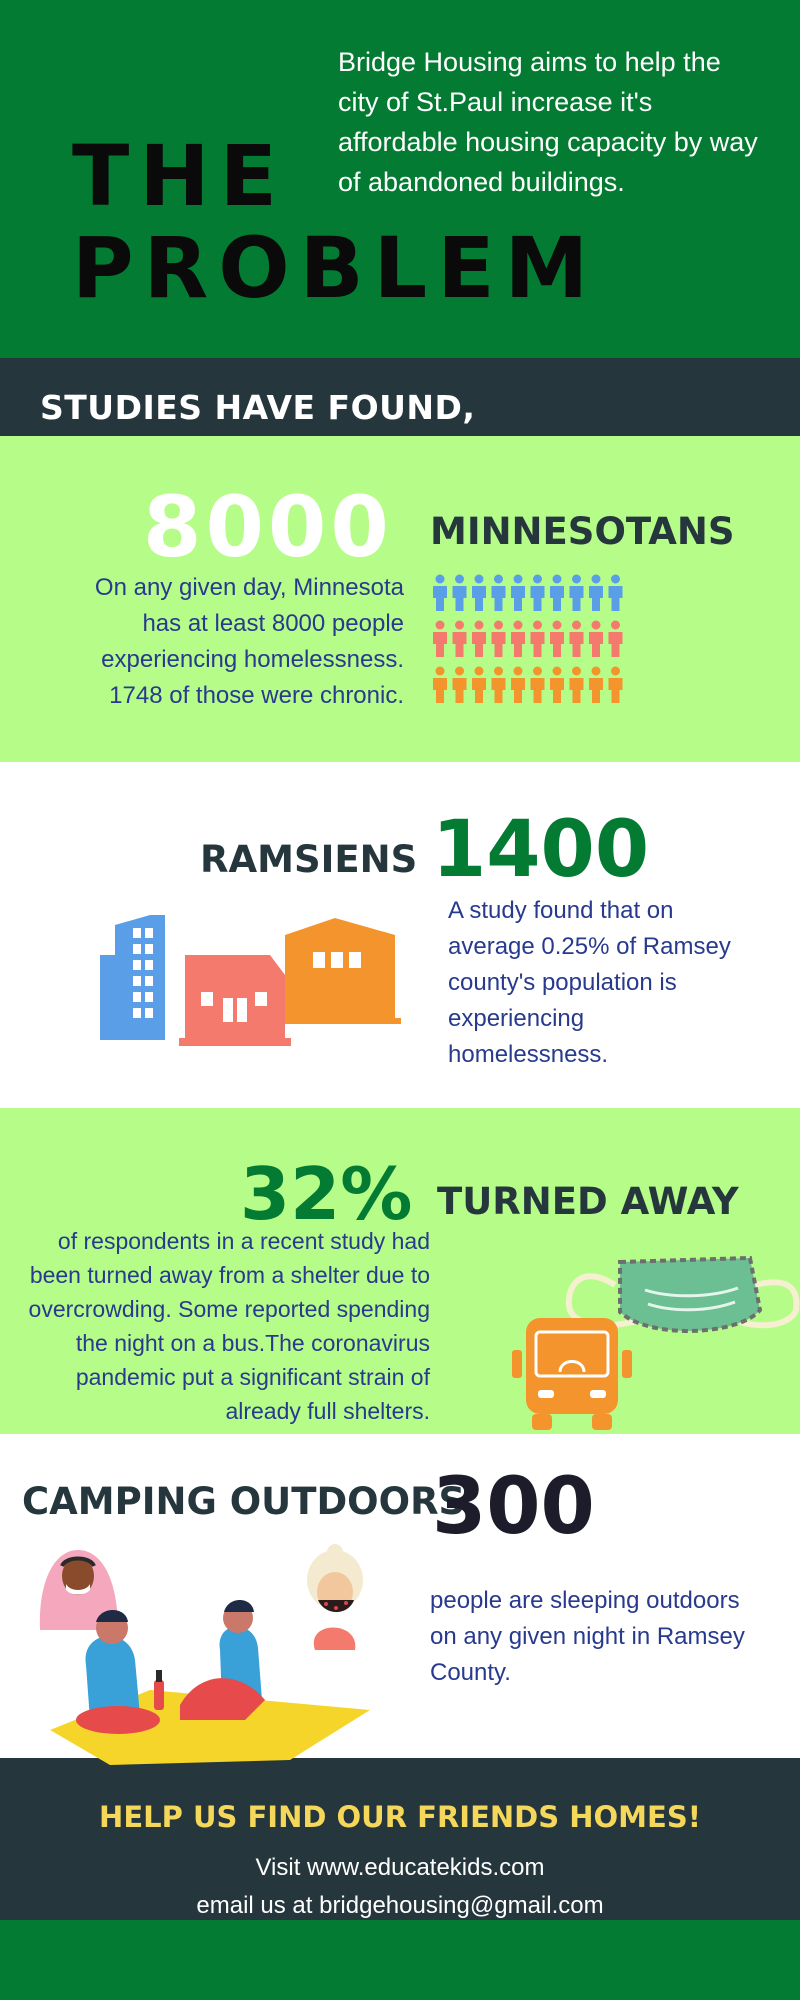  I want to click on stat-number-1400: 1400, so click(541, 850).